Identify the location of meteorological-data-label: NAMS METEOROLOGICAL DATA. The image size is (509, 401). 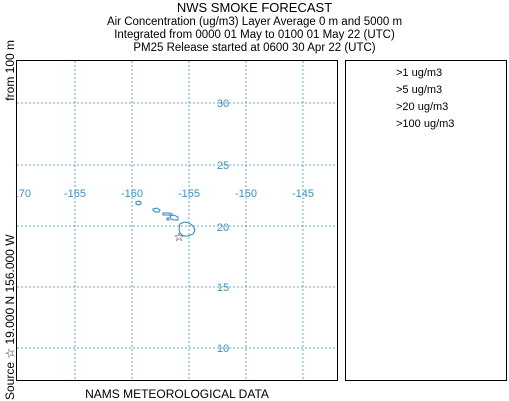
(177, 394).